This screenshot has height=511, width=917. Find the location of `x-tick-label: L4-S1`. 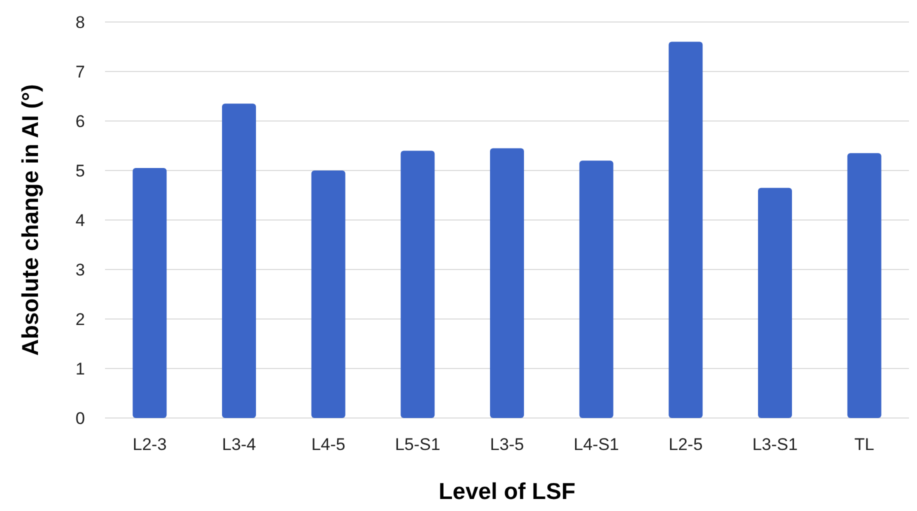

x-tick-label: L4-S1 is located at coordinates (597, 444).